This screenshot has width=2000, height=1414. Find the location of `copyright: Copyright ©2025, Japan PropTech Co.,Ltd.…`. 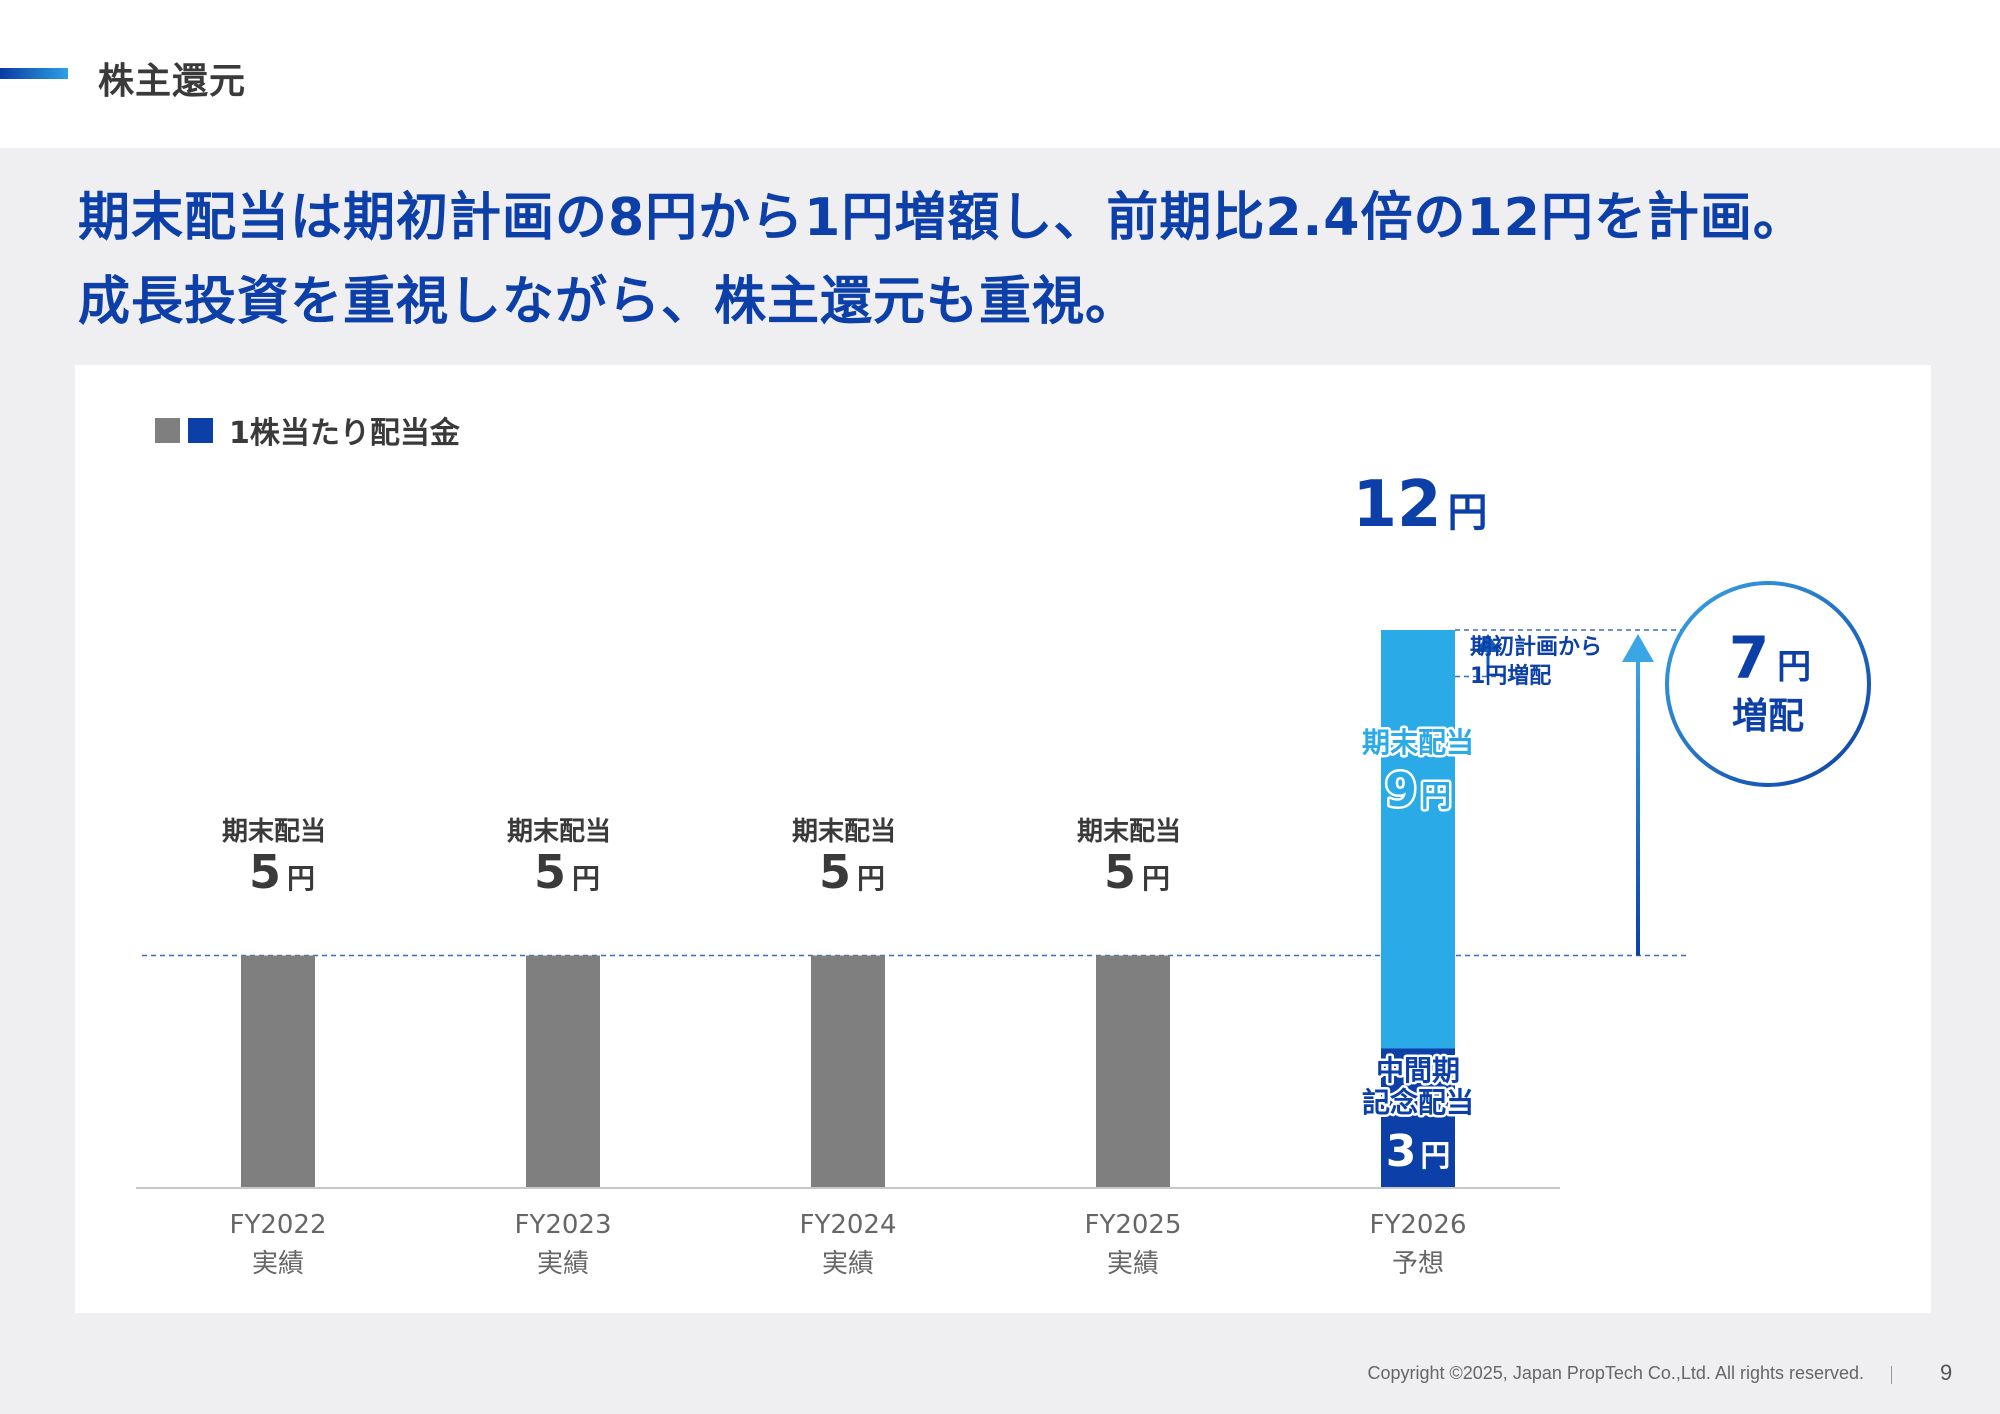

copyright: Copyright ©2025, Japan PropTech Co.,Ltd.… is located at coordinates (1615, 1373).